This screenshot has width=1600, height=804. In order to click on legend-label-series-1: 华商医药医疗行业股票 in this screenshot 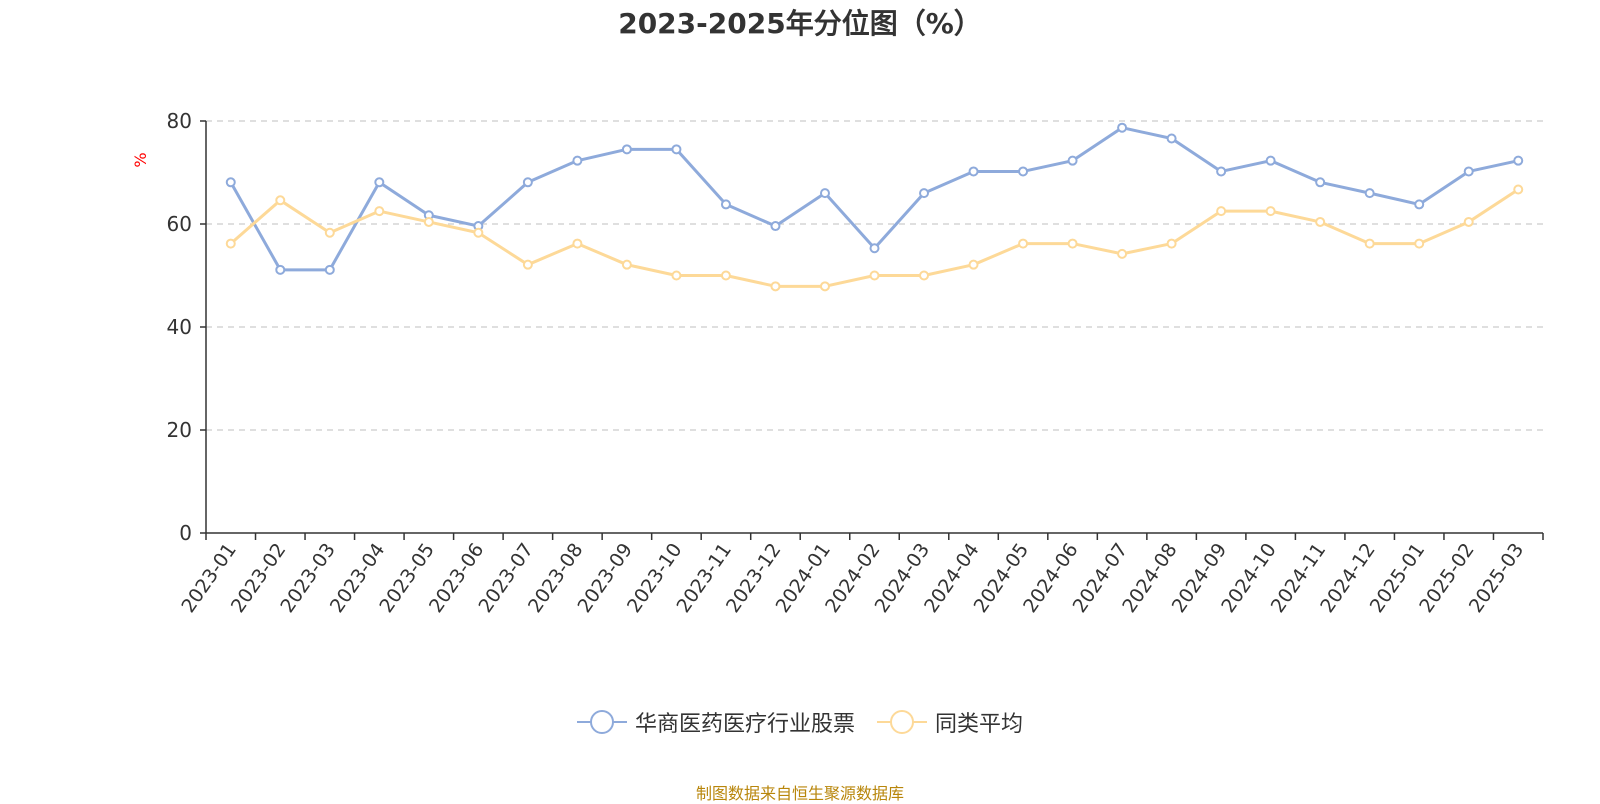, I will do `click(745, 722)`.